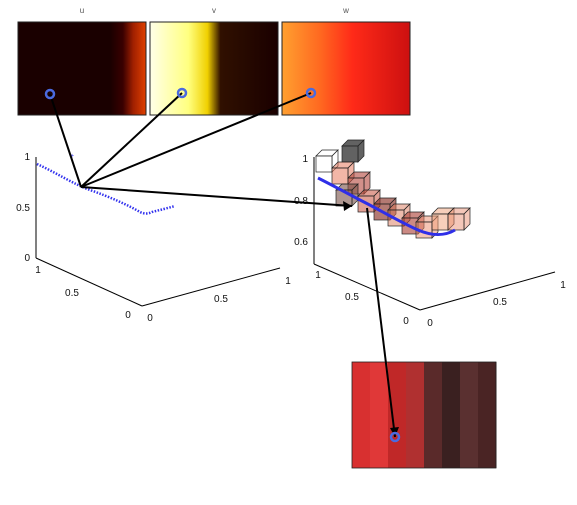 The height and width of the screenshot is (505, 577). Describe the element at coordinates (27, 157) in the screenshot. I see `left-z-tick-1: 1` at that location.